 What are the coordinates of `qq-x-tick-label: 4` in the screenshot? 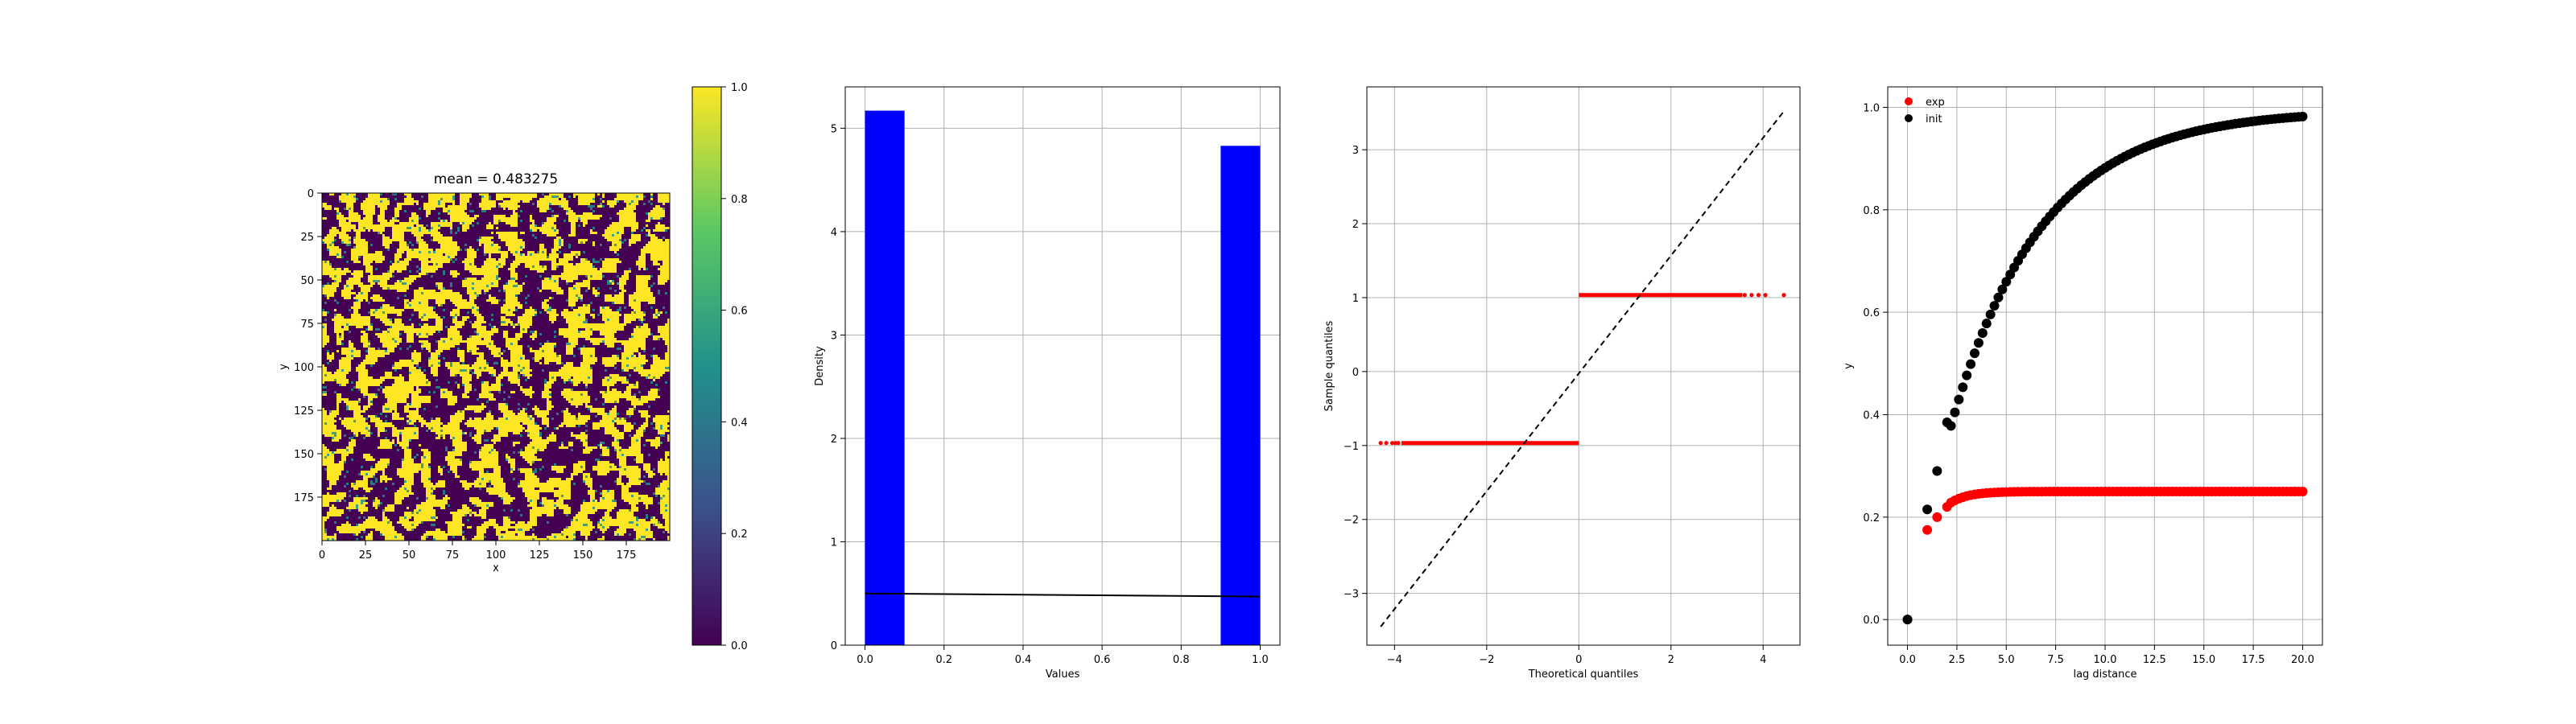 It's located at (1763, 660).